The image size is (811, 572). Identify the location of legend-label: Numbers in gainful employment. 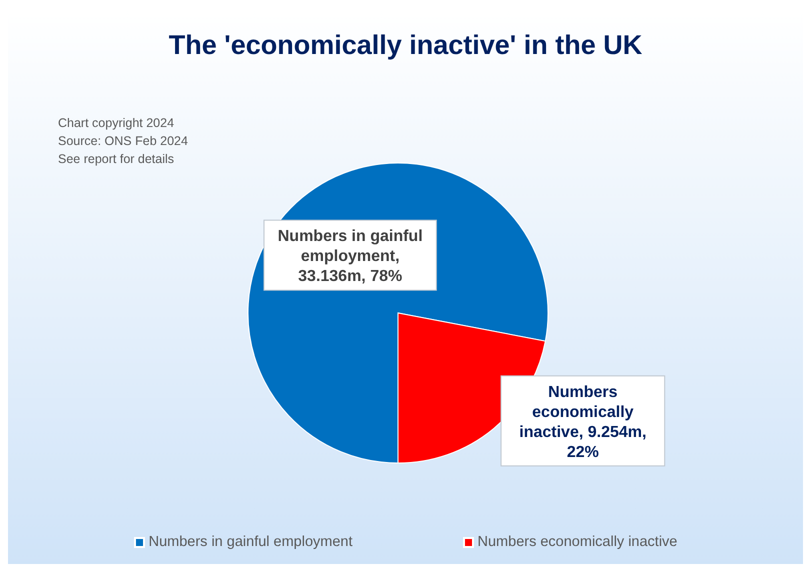
(250, 542).